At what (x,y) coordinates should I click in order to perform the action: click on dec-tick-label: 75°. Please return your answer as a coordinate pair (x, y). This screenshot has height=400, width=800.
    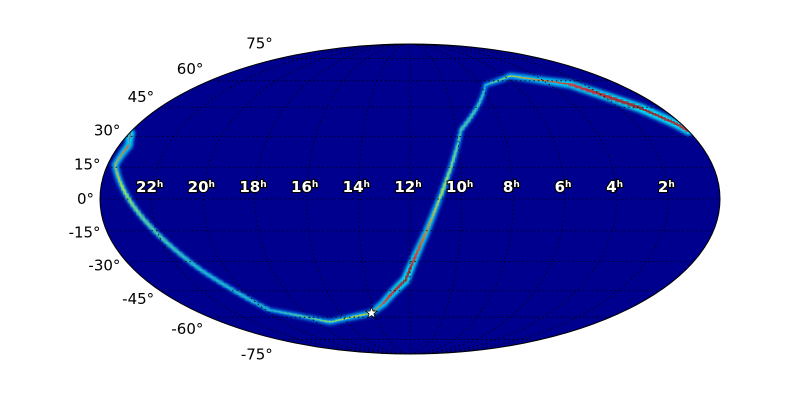
    Looking at the image, I should click on (259, 44).